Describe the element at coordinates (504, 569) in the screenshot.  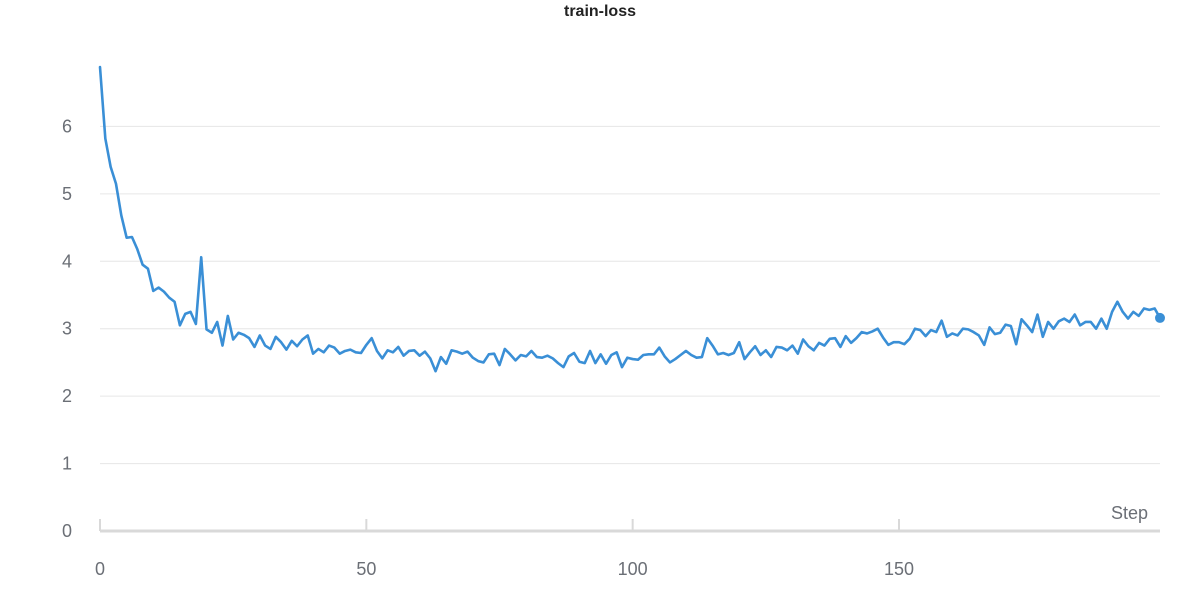
I see `x-tick-layer: 0 50 100 150` at that location.